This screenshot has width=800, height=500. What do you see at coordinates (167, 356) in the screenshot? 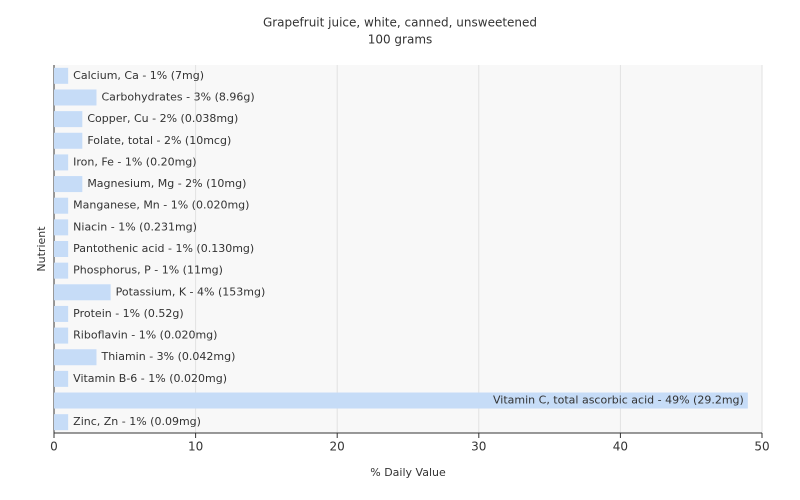
I see `bar-label: Thiamin - 3% (0.042mg)` at bounding box center [167, 356].